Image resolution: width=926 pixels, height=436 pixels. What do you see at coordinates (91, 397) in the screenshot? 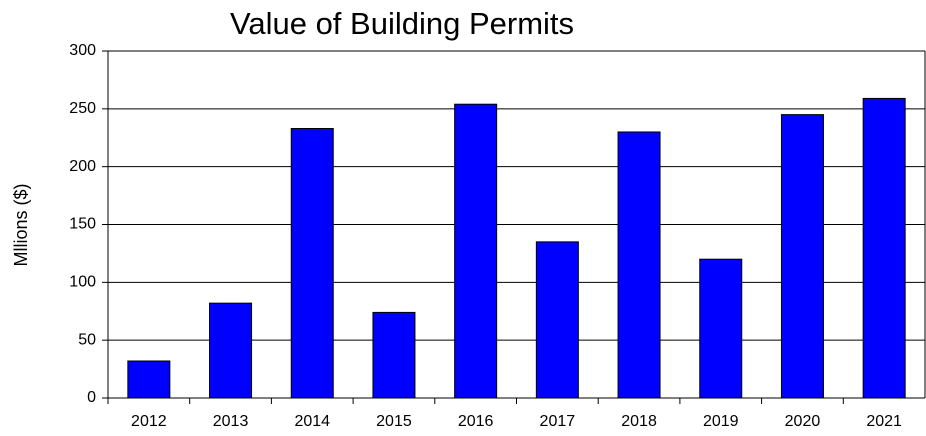
I see `y-tick-label: 0` at bounding box center [91, 397].